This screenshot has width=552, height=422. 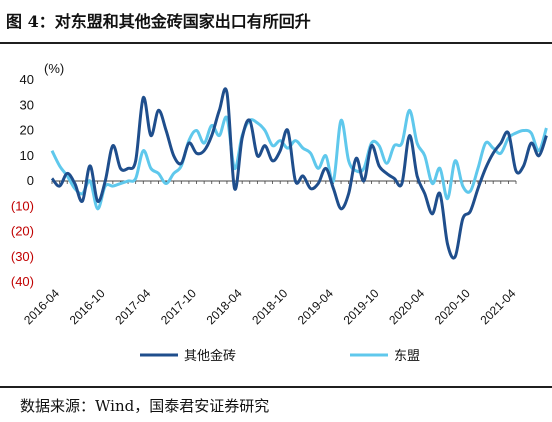 I want to click on x-tick-label: 2016-04, so click(x=41, y=306).